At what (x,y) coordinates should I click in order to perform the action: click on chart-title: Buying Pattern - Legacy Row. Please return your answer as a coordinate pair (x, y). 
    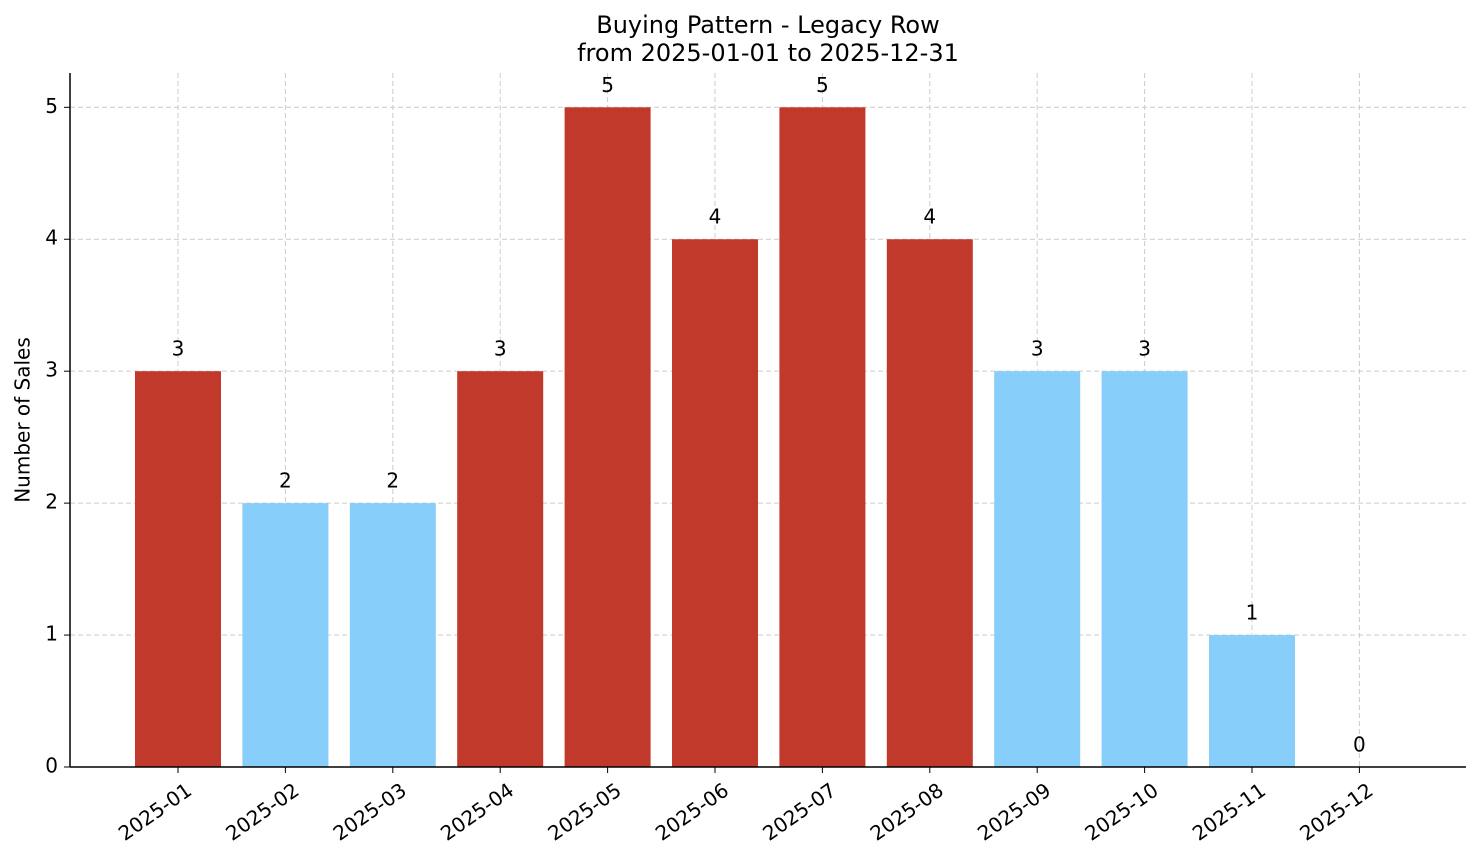
    Looking at the image, I should click on (767, 25).